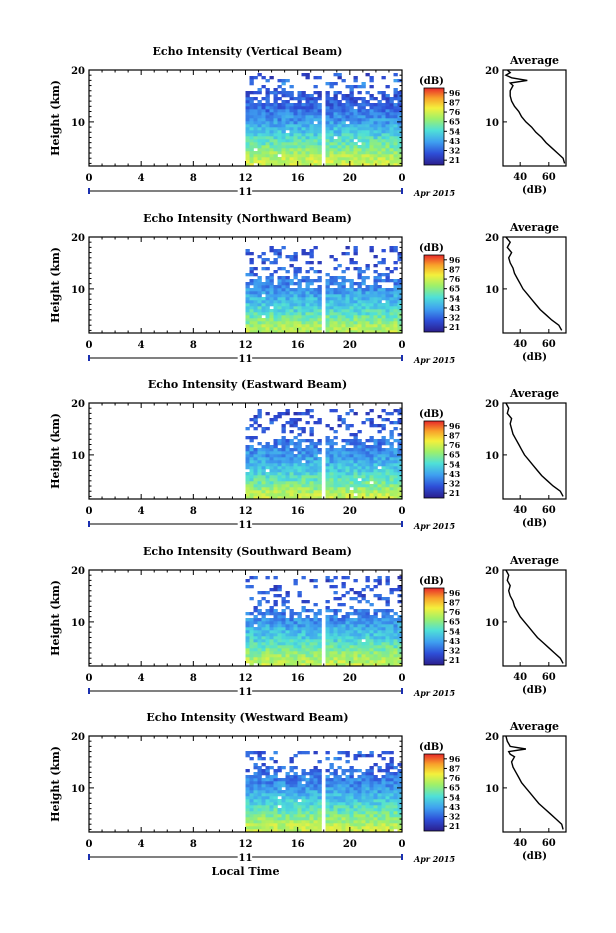 The image size is (616, 933). Describe the element at coordinates (455, 612) in the screenshot. I see `colorbar-tick-label: 76` at that location.